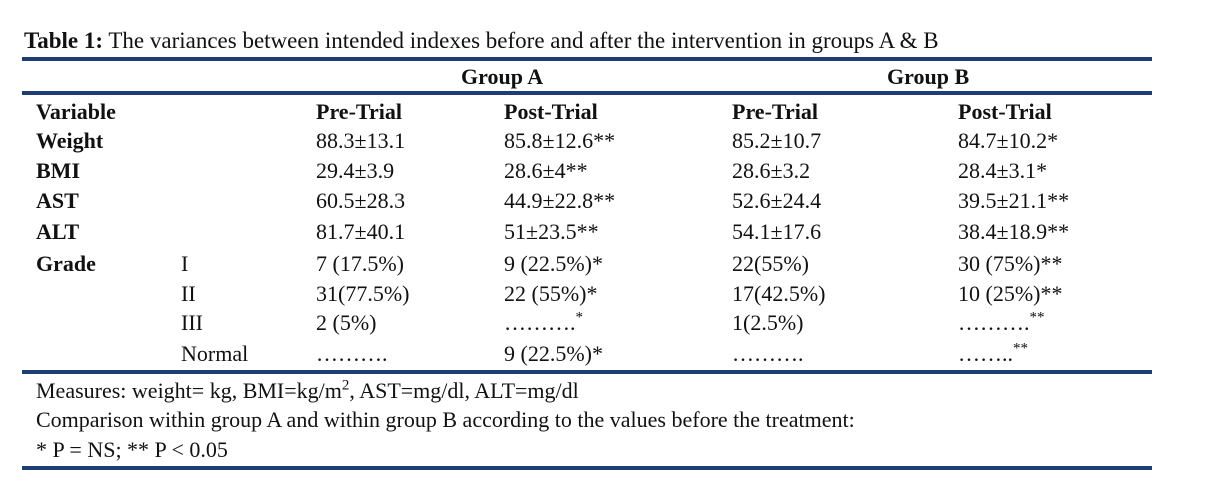 The image size is (1212, 492). I want to click on ast-b-pre: 52.6±24.4, so click(777, 200).